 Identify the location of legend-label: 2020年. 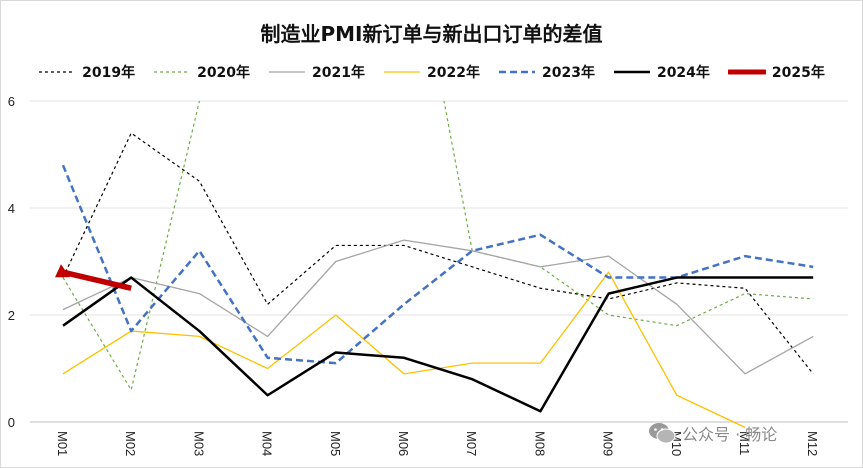
(224, 73).